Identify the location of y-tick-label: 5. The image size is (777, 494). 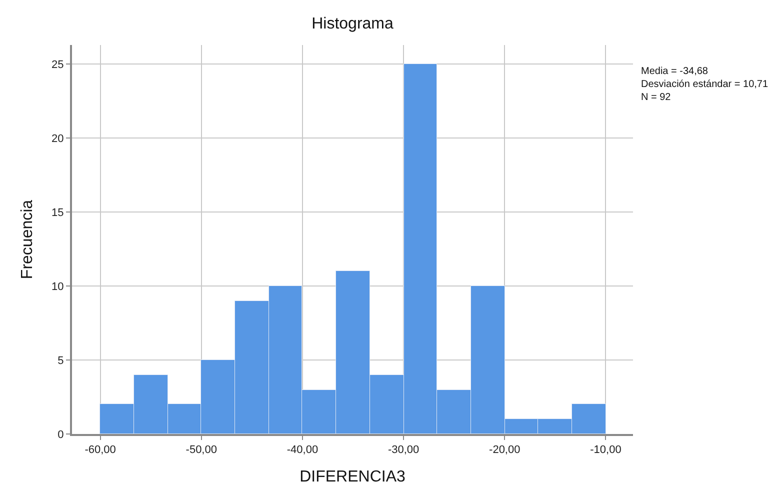
(61, 360).